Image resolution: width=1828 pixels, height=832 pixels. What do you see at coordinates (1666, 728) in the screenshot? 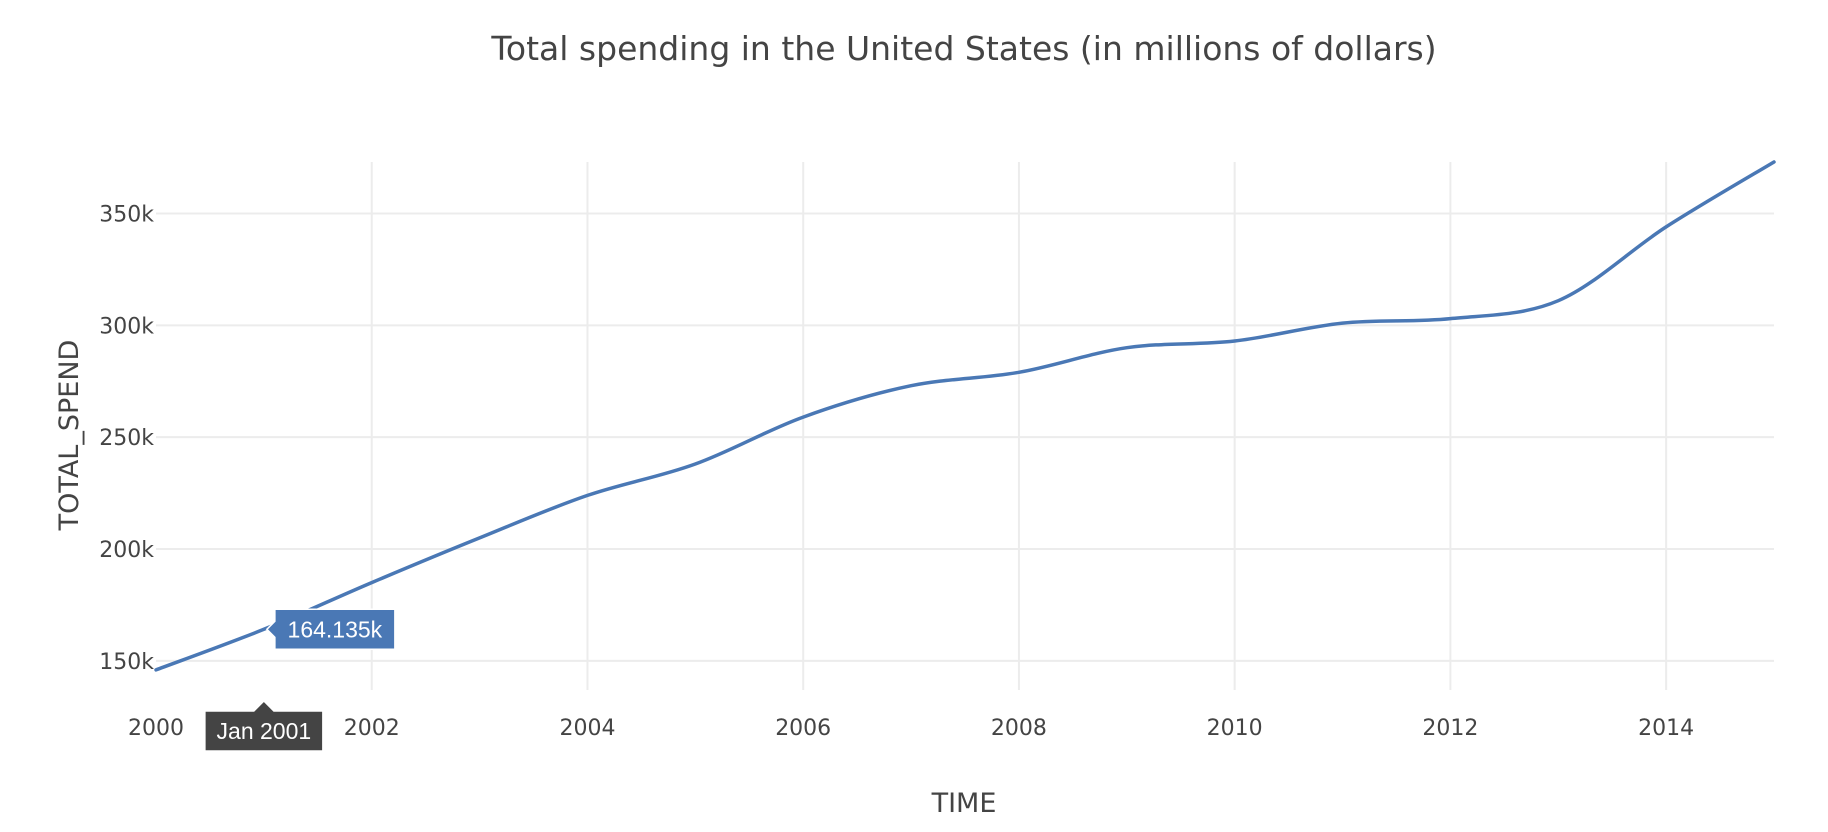
I see `x-tick-label: 2014` at bounding box center [1666, 728].